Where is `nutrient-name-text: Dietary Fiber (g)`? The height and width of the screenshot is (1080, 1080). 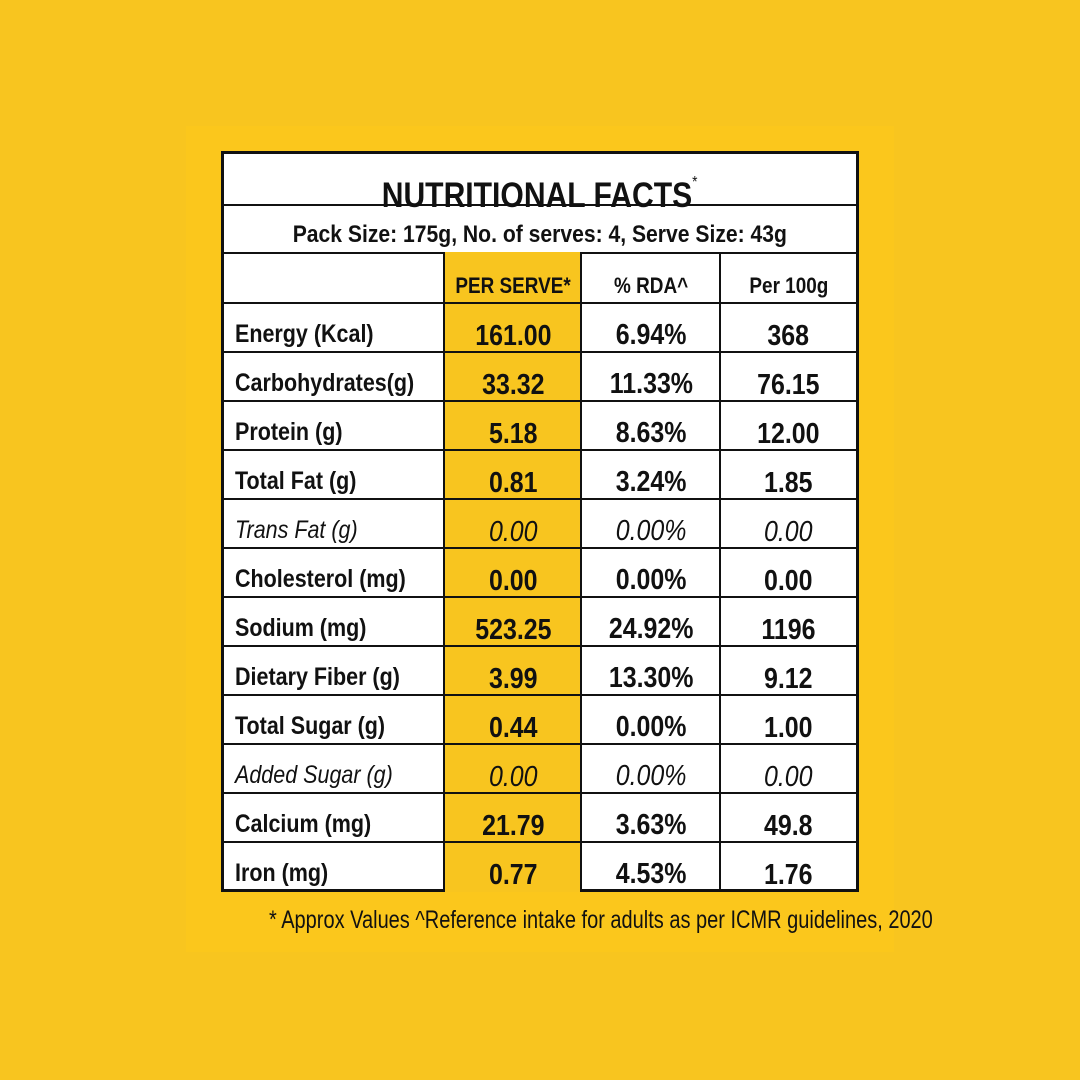
nutrient-name-text: Dietary Fiber (g) is located at coordinates (317, 677).